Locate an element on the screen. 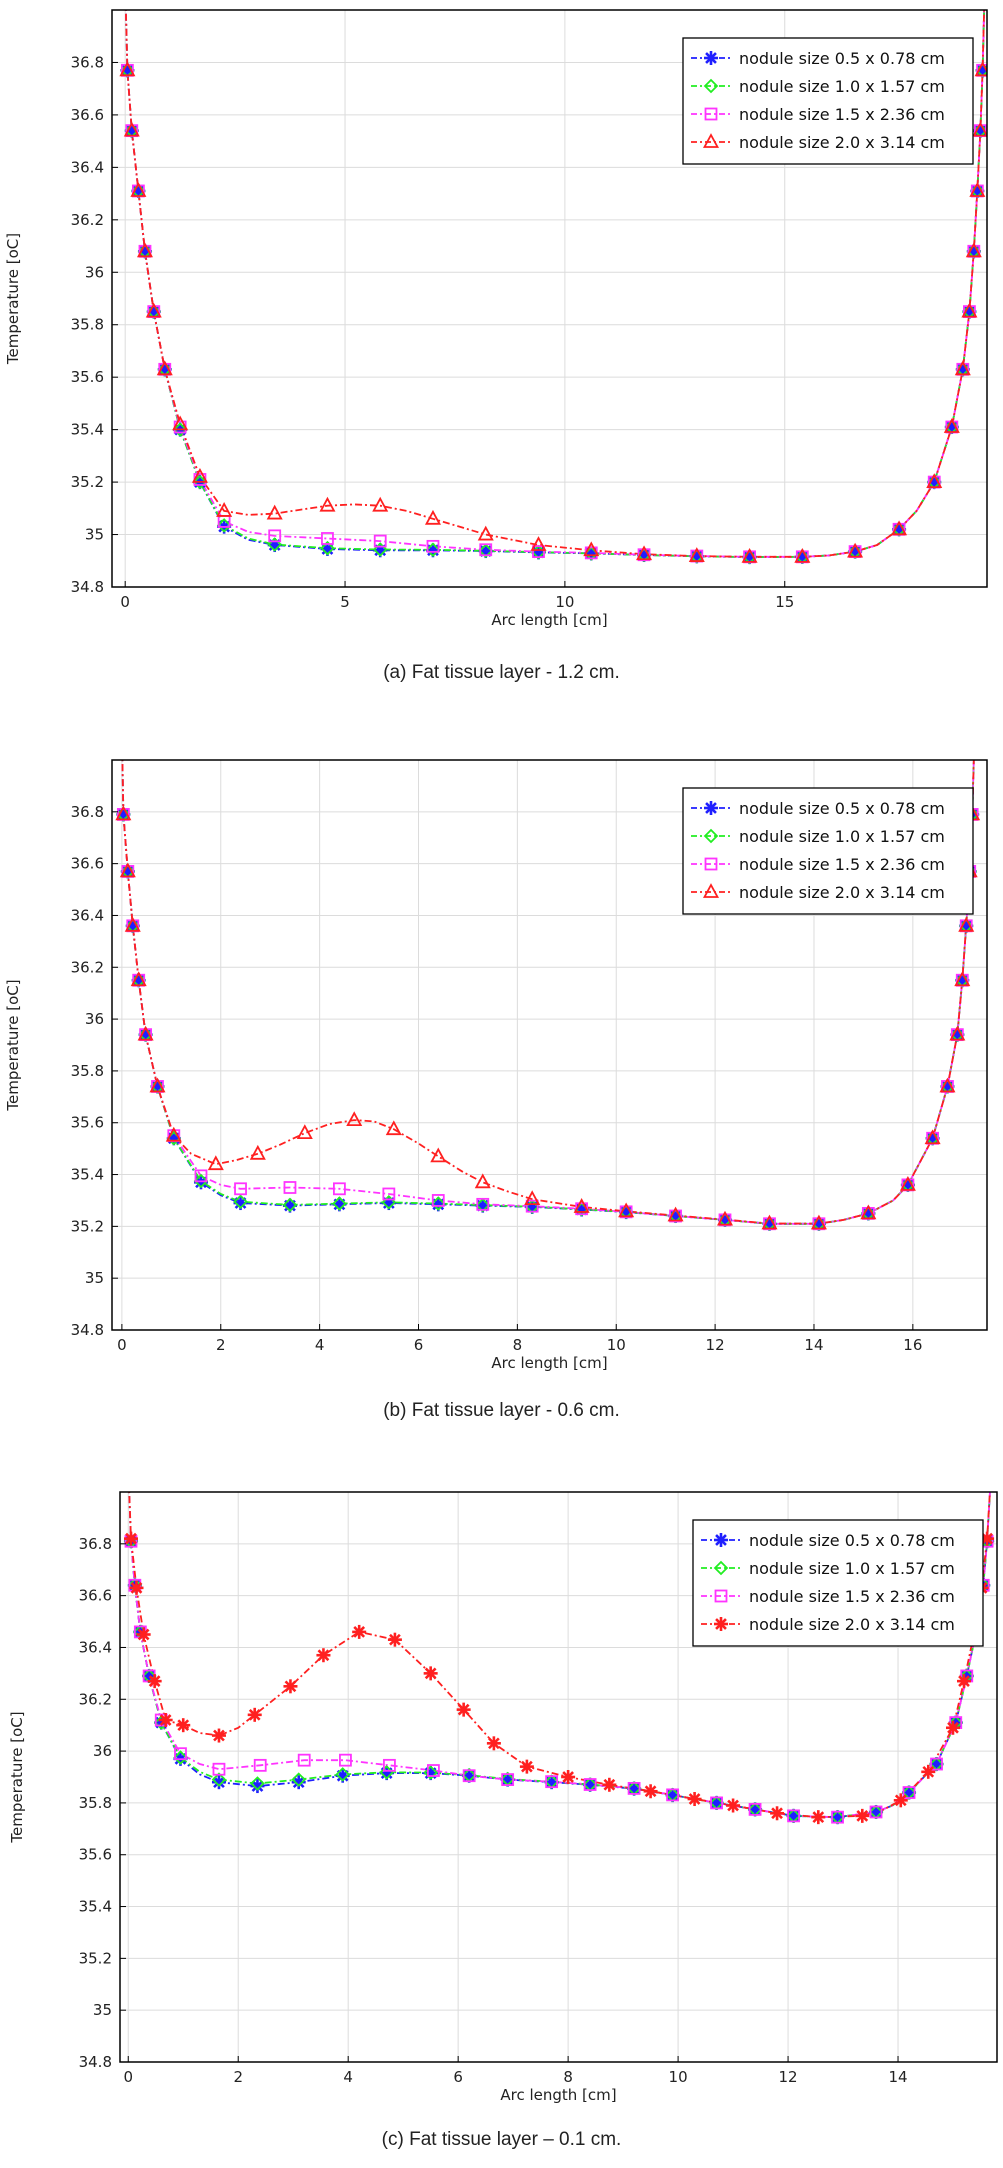 This screenshot has width=1003, height=2168. y-tick-label: 36.2 is located at coordinates (87, 220).